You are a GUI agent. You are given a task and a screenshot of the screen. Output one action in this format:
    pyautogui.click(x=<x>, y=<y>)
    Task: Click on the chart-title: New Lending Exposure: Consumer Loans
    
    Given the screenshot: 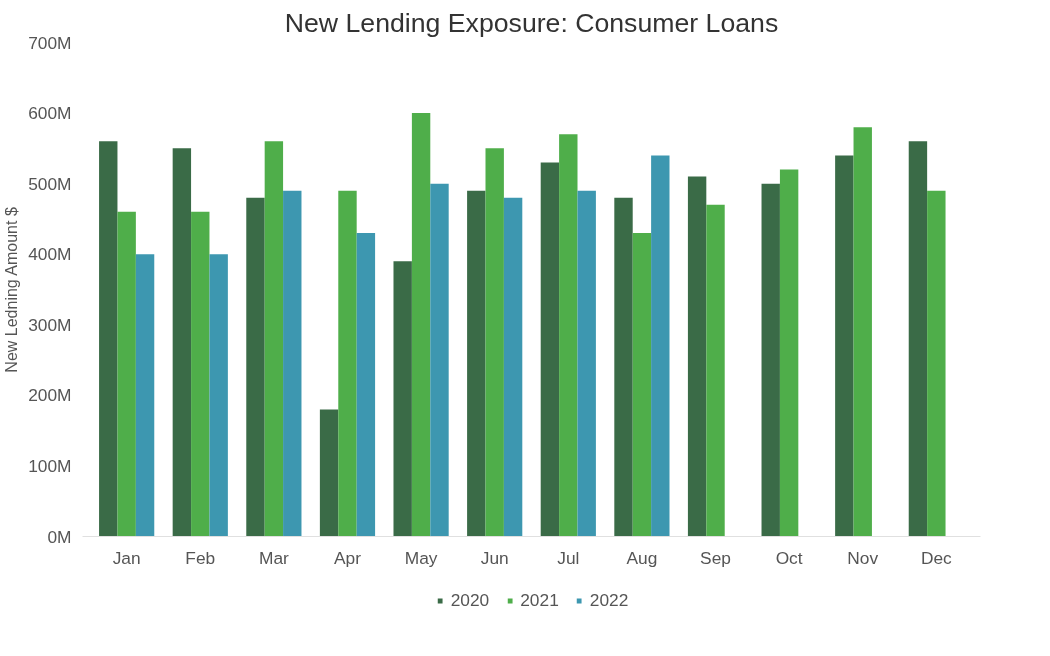 What is the action you would take?
    pyautogui.click(x=531, y=22)
    